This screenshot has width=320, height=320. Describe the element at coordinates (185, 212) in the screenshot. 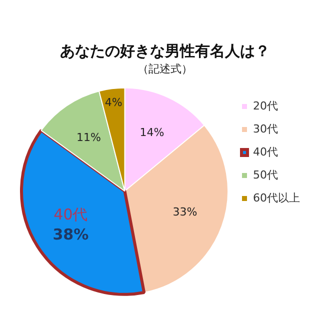

I see `data-label: 33%` at that location.